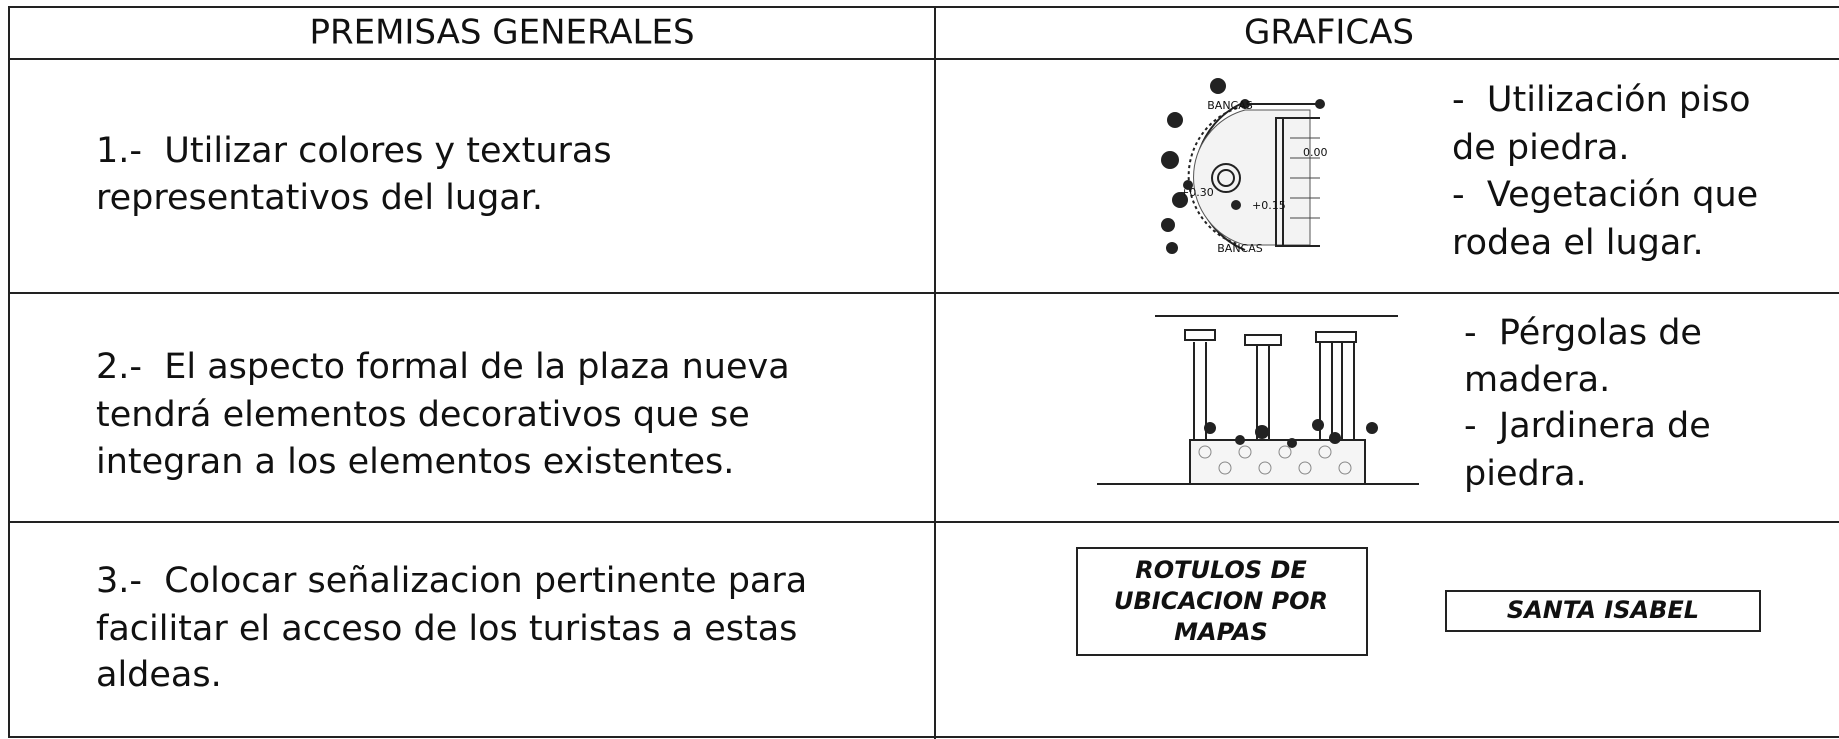  I want to click on premise-line: aldeas., so click(159, 675).